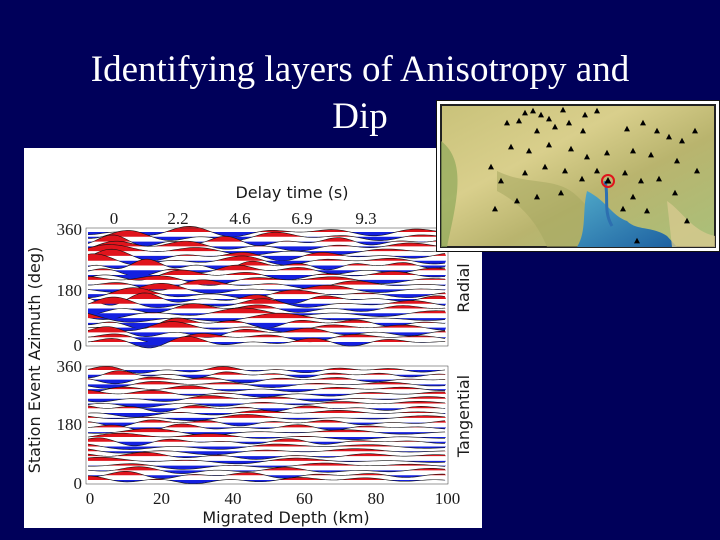  I want to click on depth-tick: 80, so click(376, 498).